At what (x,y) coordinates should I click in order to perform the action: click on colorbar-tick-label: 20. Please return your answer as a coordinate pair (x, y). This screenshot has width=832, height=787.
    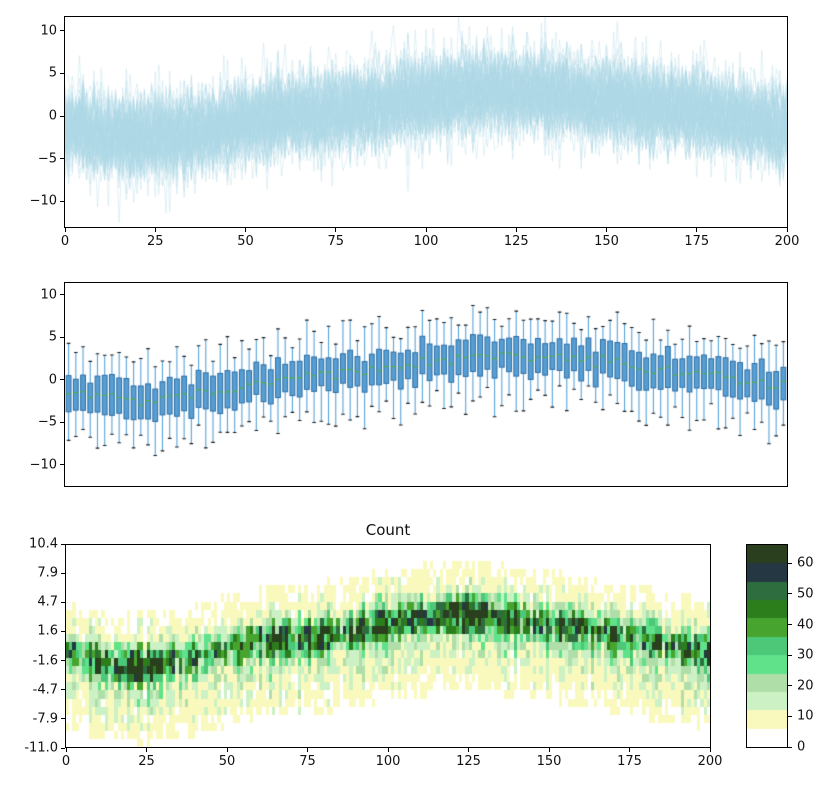
    Looking at the image, I should click on (805, 686).